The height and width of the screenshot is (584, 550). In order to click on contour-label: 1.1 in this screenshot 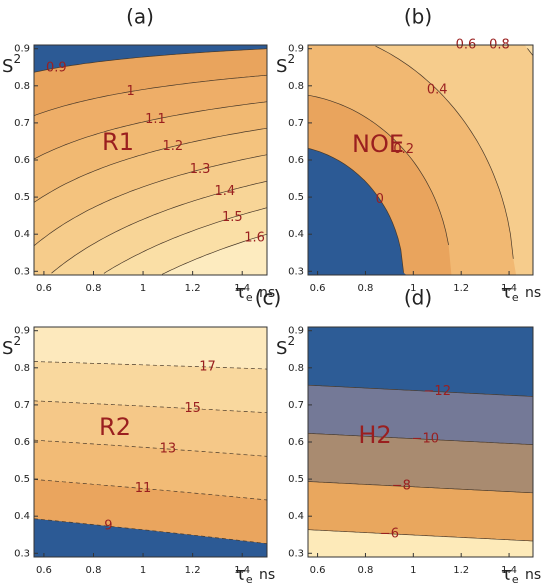, I will do `click(155, 119)`.